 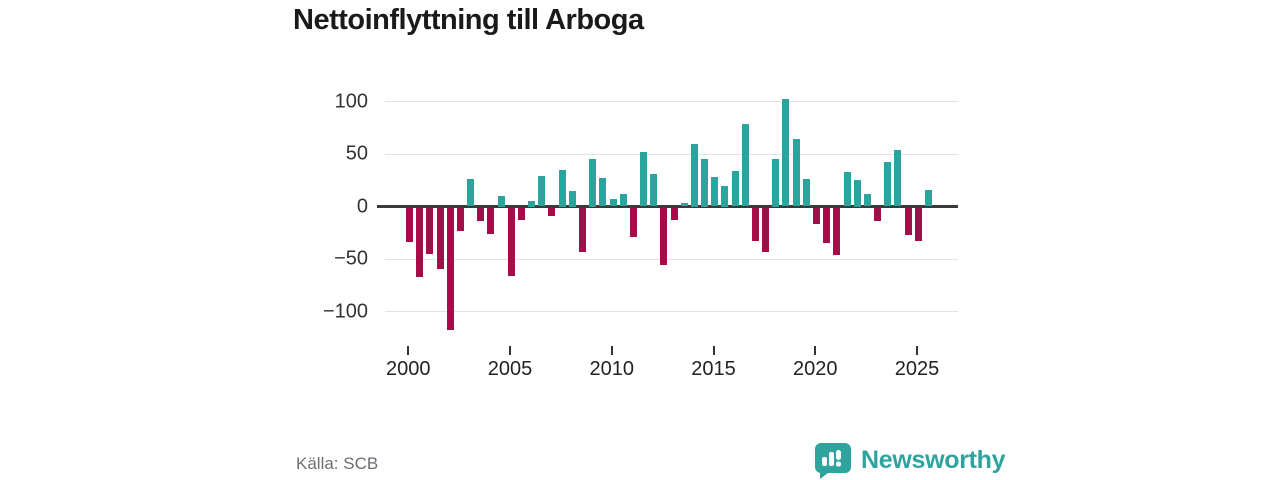 I want to click on chart-bar-2012-H2, so click(x=664, y=236).